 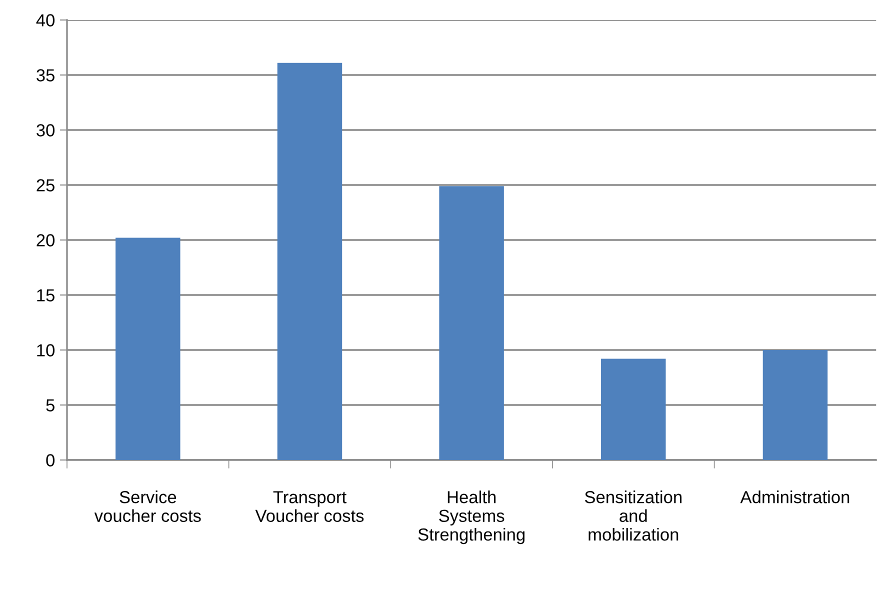 What do you see at coordinates (633, 515) in the screenshot?
I see `x-tick-label: Sensitization and mobilization` at bounding box center [633, 515].